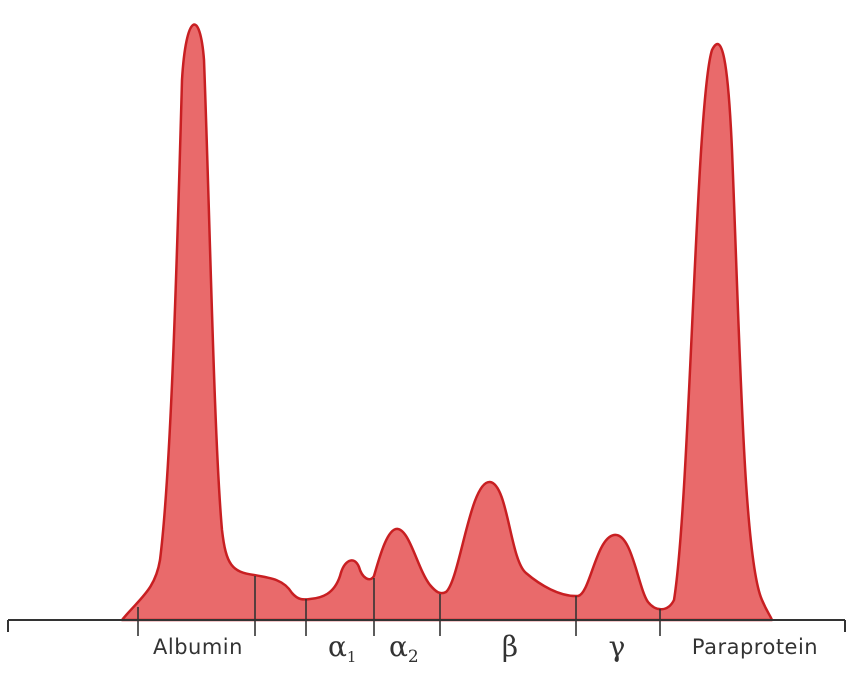 The image size is (847, 677). Describe the element at coordinates (342, 648) in the screenshot. I see `label-alpha1: α1` at that location.